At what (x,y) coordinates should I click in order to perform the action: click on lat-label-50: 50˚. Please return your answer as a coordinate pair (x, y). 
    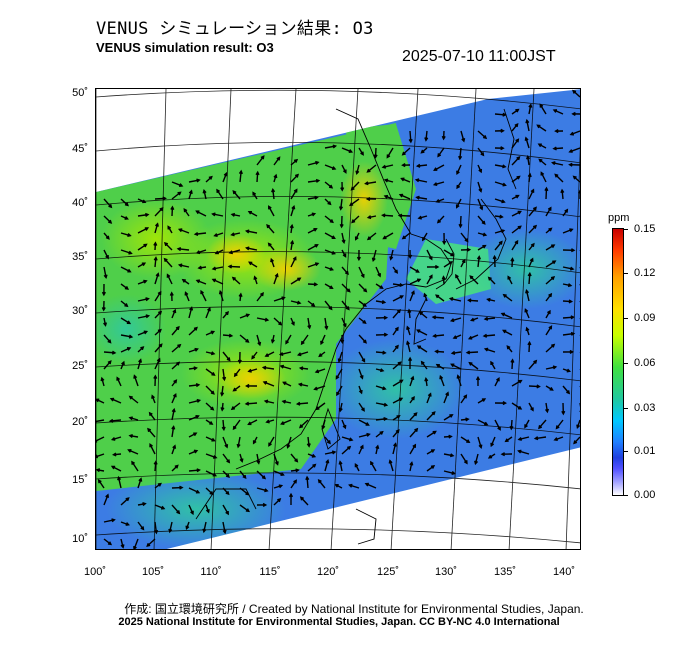
    Looking at the image, I should click on (80, 93).